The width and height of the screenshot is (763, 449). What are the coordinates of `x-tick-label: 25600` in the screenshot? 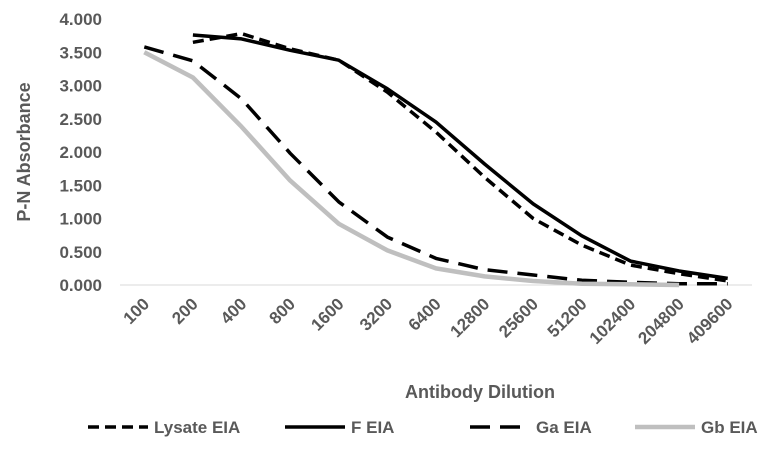 It's located at (518, 317).